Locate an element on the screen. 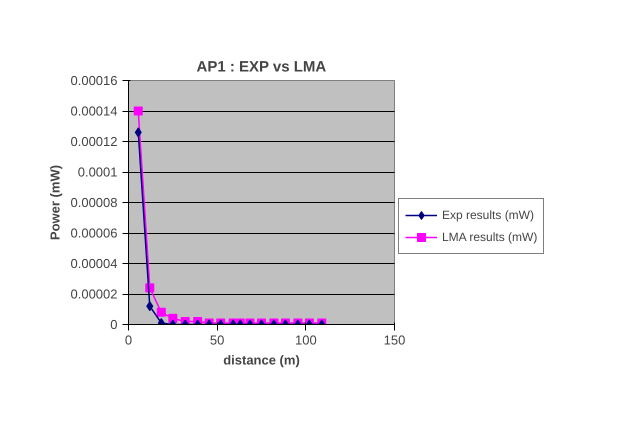 This screenshot has height=428, width=629. x-axis-title: distance (m) is located at coordinates (261, 360).